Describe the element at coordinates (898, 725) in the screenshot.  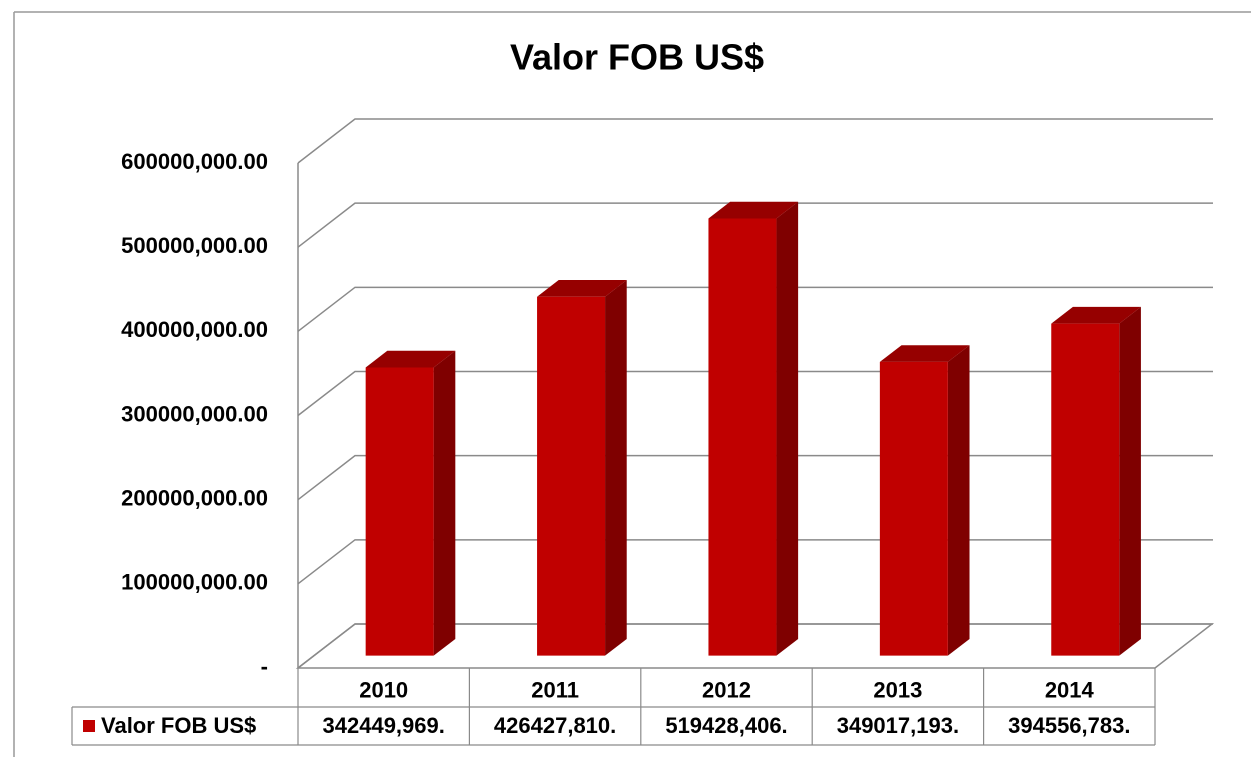
I see `data-table-value: 349017,193.` at that location.